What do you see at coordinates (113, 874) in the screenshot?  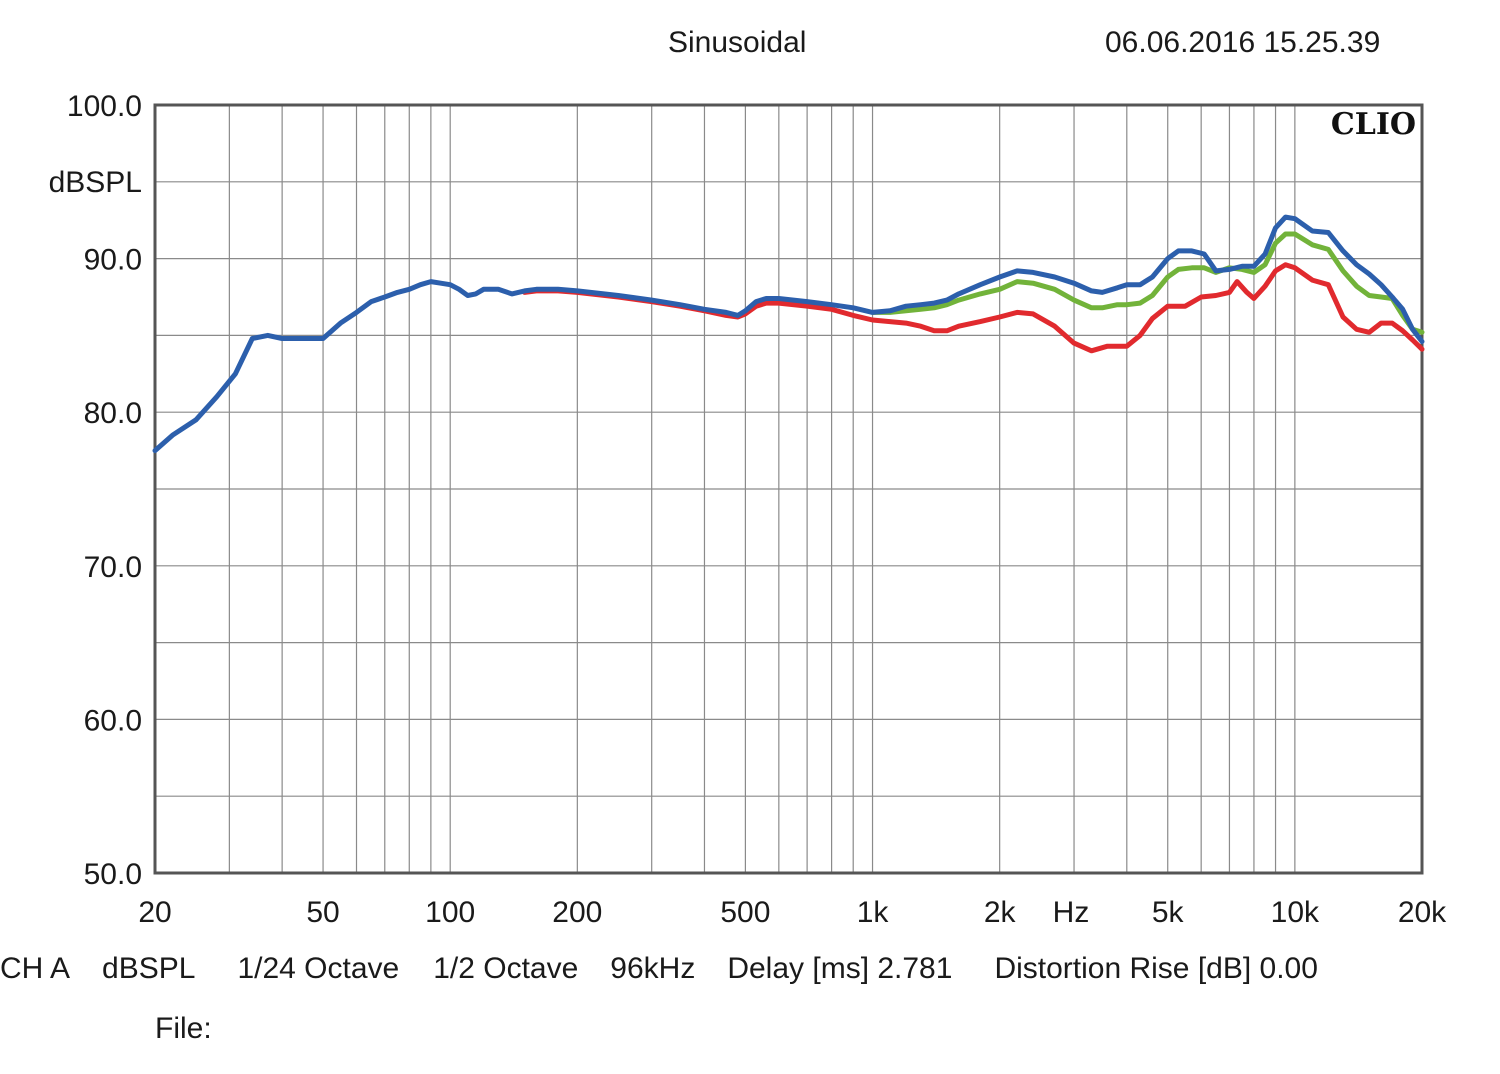 I see `y-tick-label: 50.0` at bounding box center [113, 874].